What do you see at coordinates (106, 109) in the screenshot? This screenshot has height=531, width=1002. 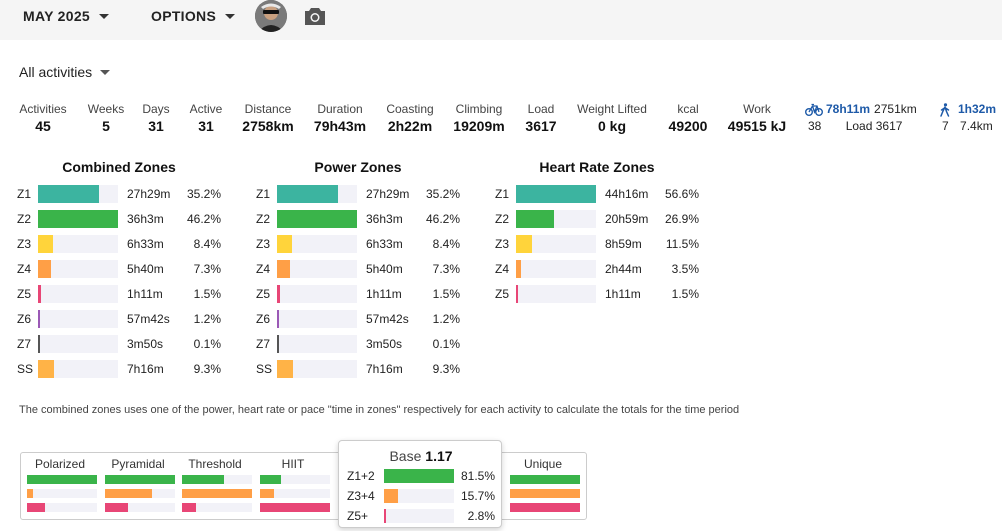 I see `stat-label: Weeks` at bounding box center [106, 109].